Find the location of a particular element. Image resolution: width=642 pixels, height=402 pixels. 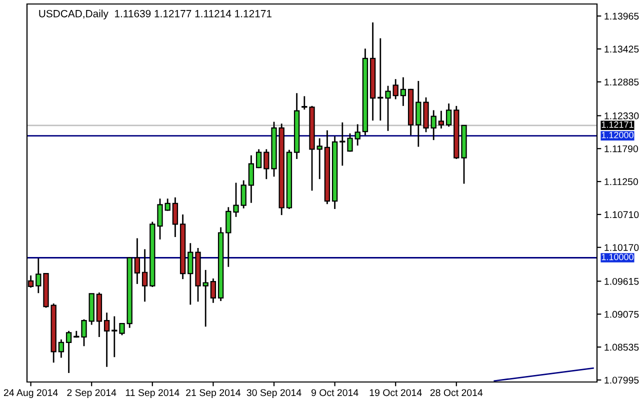

y-tick-label: 1.09075 is located at coordinates (621, 314).